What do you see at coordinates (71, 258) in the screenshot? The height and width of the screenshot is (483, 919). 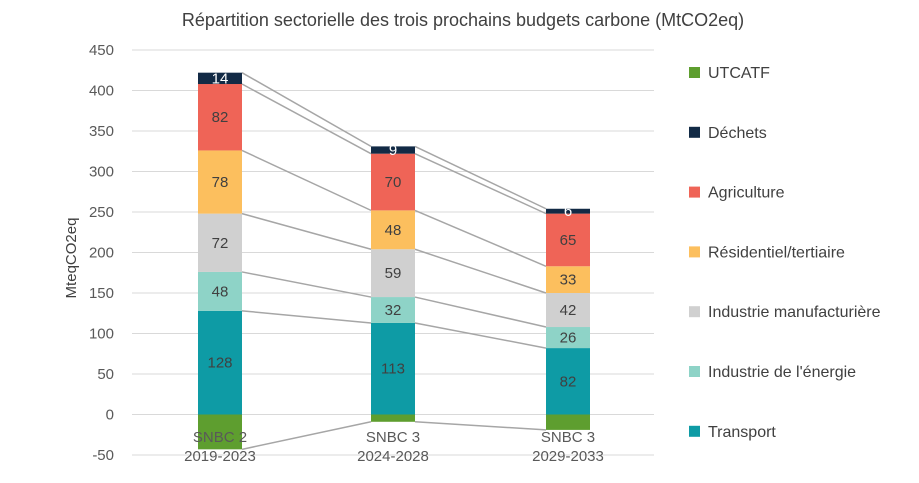 I see `y-axis-label: MteqCO2eq` at bounding box center [71, 258].